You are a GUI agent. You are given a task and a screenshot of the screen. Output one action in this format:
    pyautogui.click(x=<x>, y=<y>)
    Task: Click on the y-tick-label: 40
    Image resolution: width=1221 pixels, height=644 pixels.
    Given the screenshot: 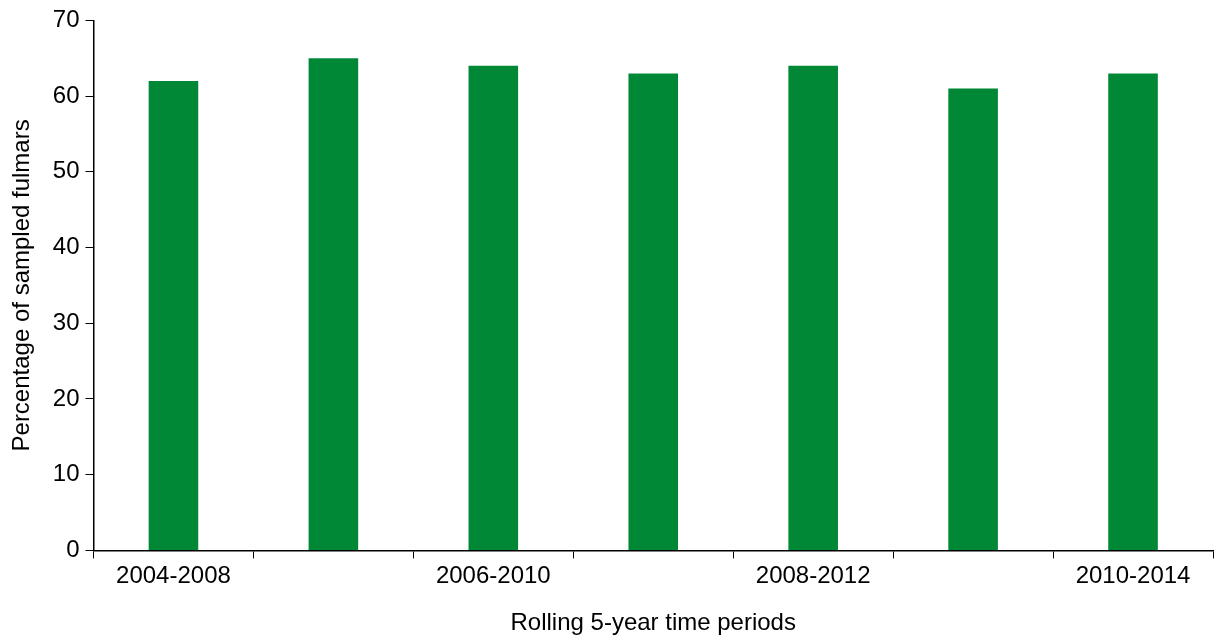 What is the action you would take?
    pyautogui.click(x=66, y=246)
    